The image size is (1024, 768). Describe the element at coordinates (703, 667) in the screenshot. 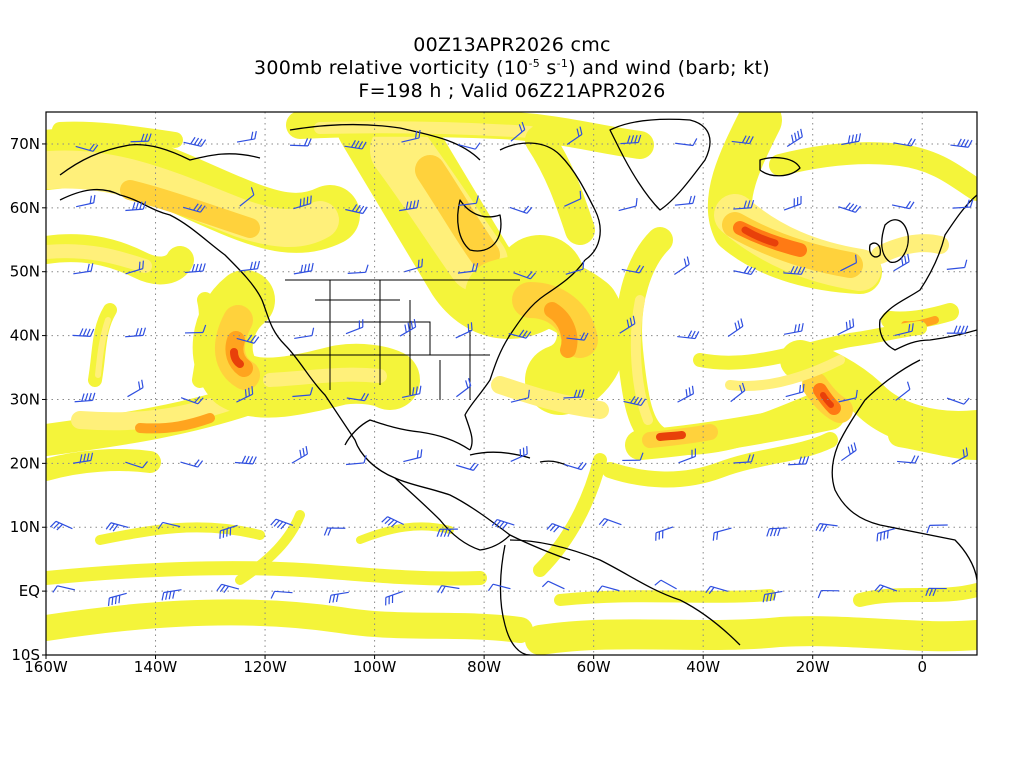

I see `lon-tick-label: 40W` at that location.